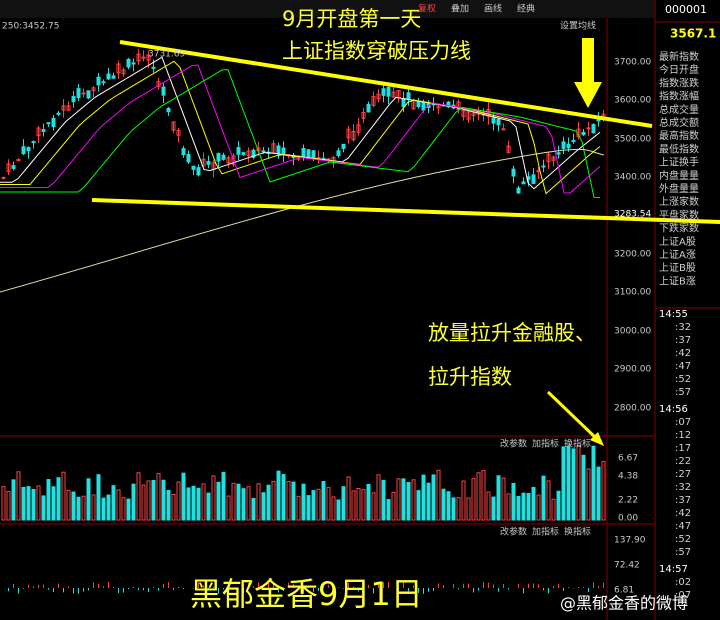 This screenshot has width=720, height=620. What do you see at coordinates (677, 281) in the screenshot?
I see `field: 上证B涨` at bounding box center [677, 281].